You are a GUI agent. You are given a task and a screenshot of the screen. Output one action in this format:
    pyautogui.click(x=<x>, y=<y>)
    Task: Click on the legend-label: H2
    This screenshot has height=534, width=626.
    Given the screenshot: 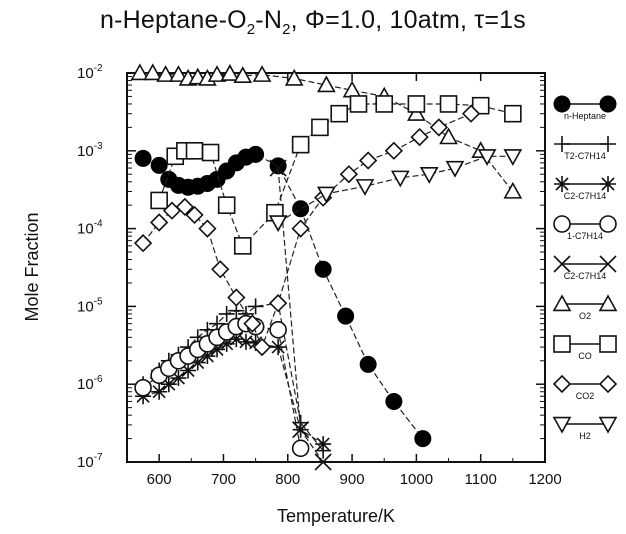 What is the action you would take?
    pyautogui.click(x=585, y=436)
    